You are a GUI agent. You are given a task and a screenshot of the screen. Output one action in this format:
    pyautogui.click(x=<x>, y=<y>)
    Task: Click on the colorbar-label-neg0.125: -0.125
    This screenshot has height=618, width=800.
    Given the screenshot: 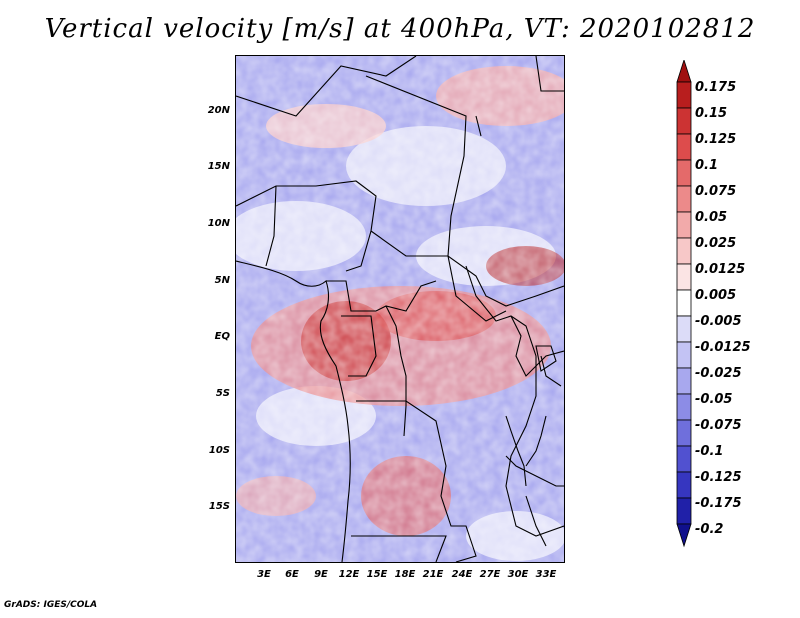 What is the action you would take?
    pyautogui.click(x=718, y=477)
    